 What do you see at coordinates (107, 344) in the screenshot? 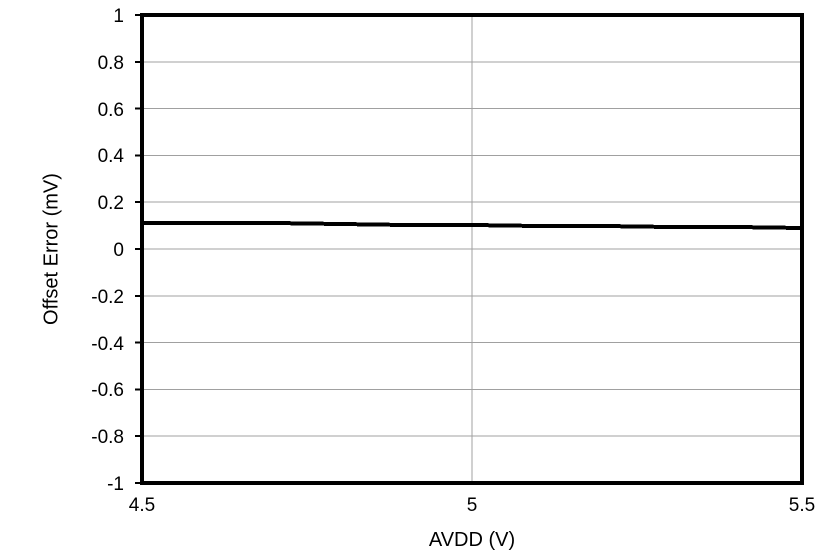
I see `y-tick-label: -0.4` at bounding box center [107, 344].